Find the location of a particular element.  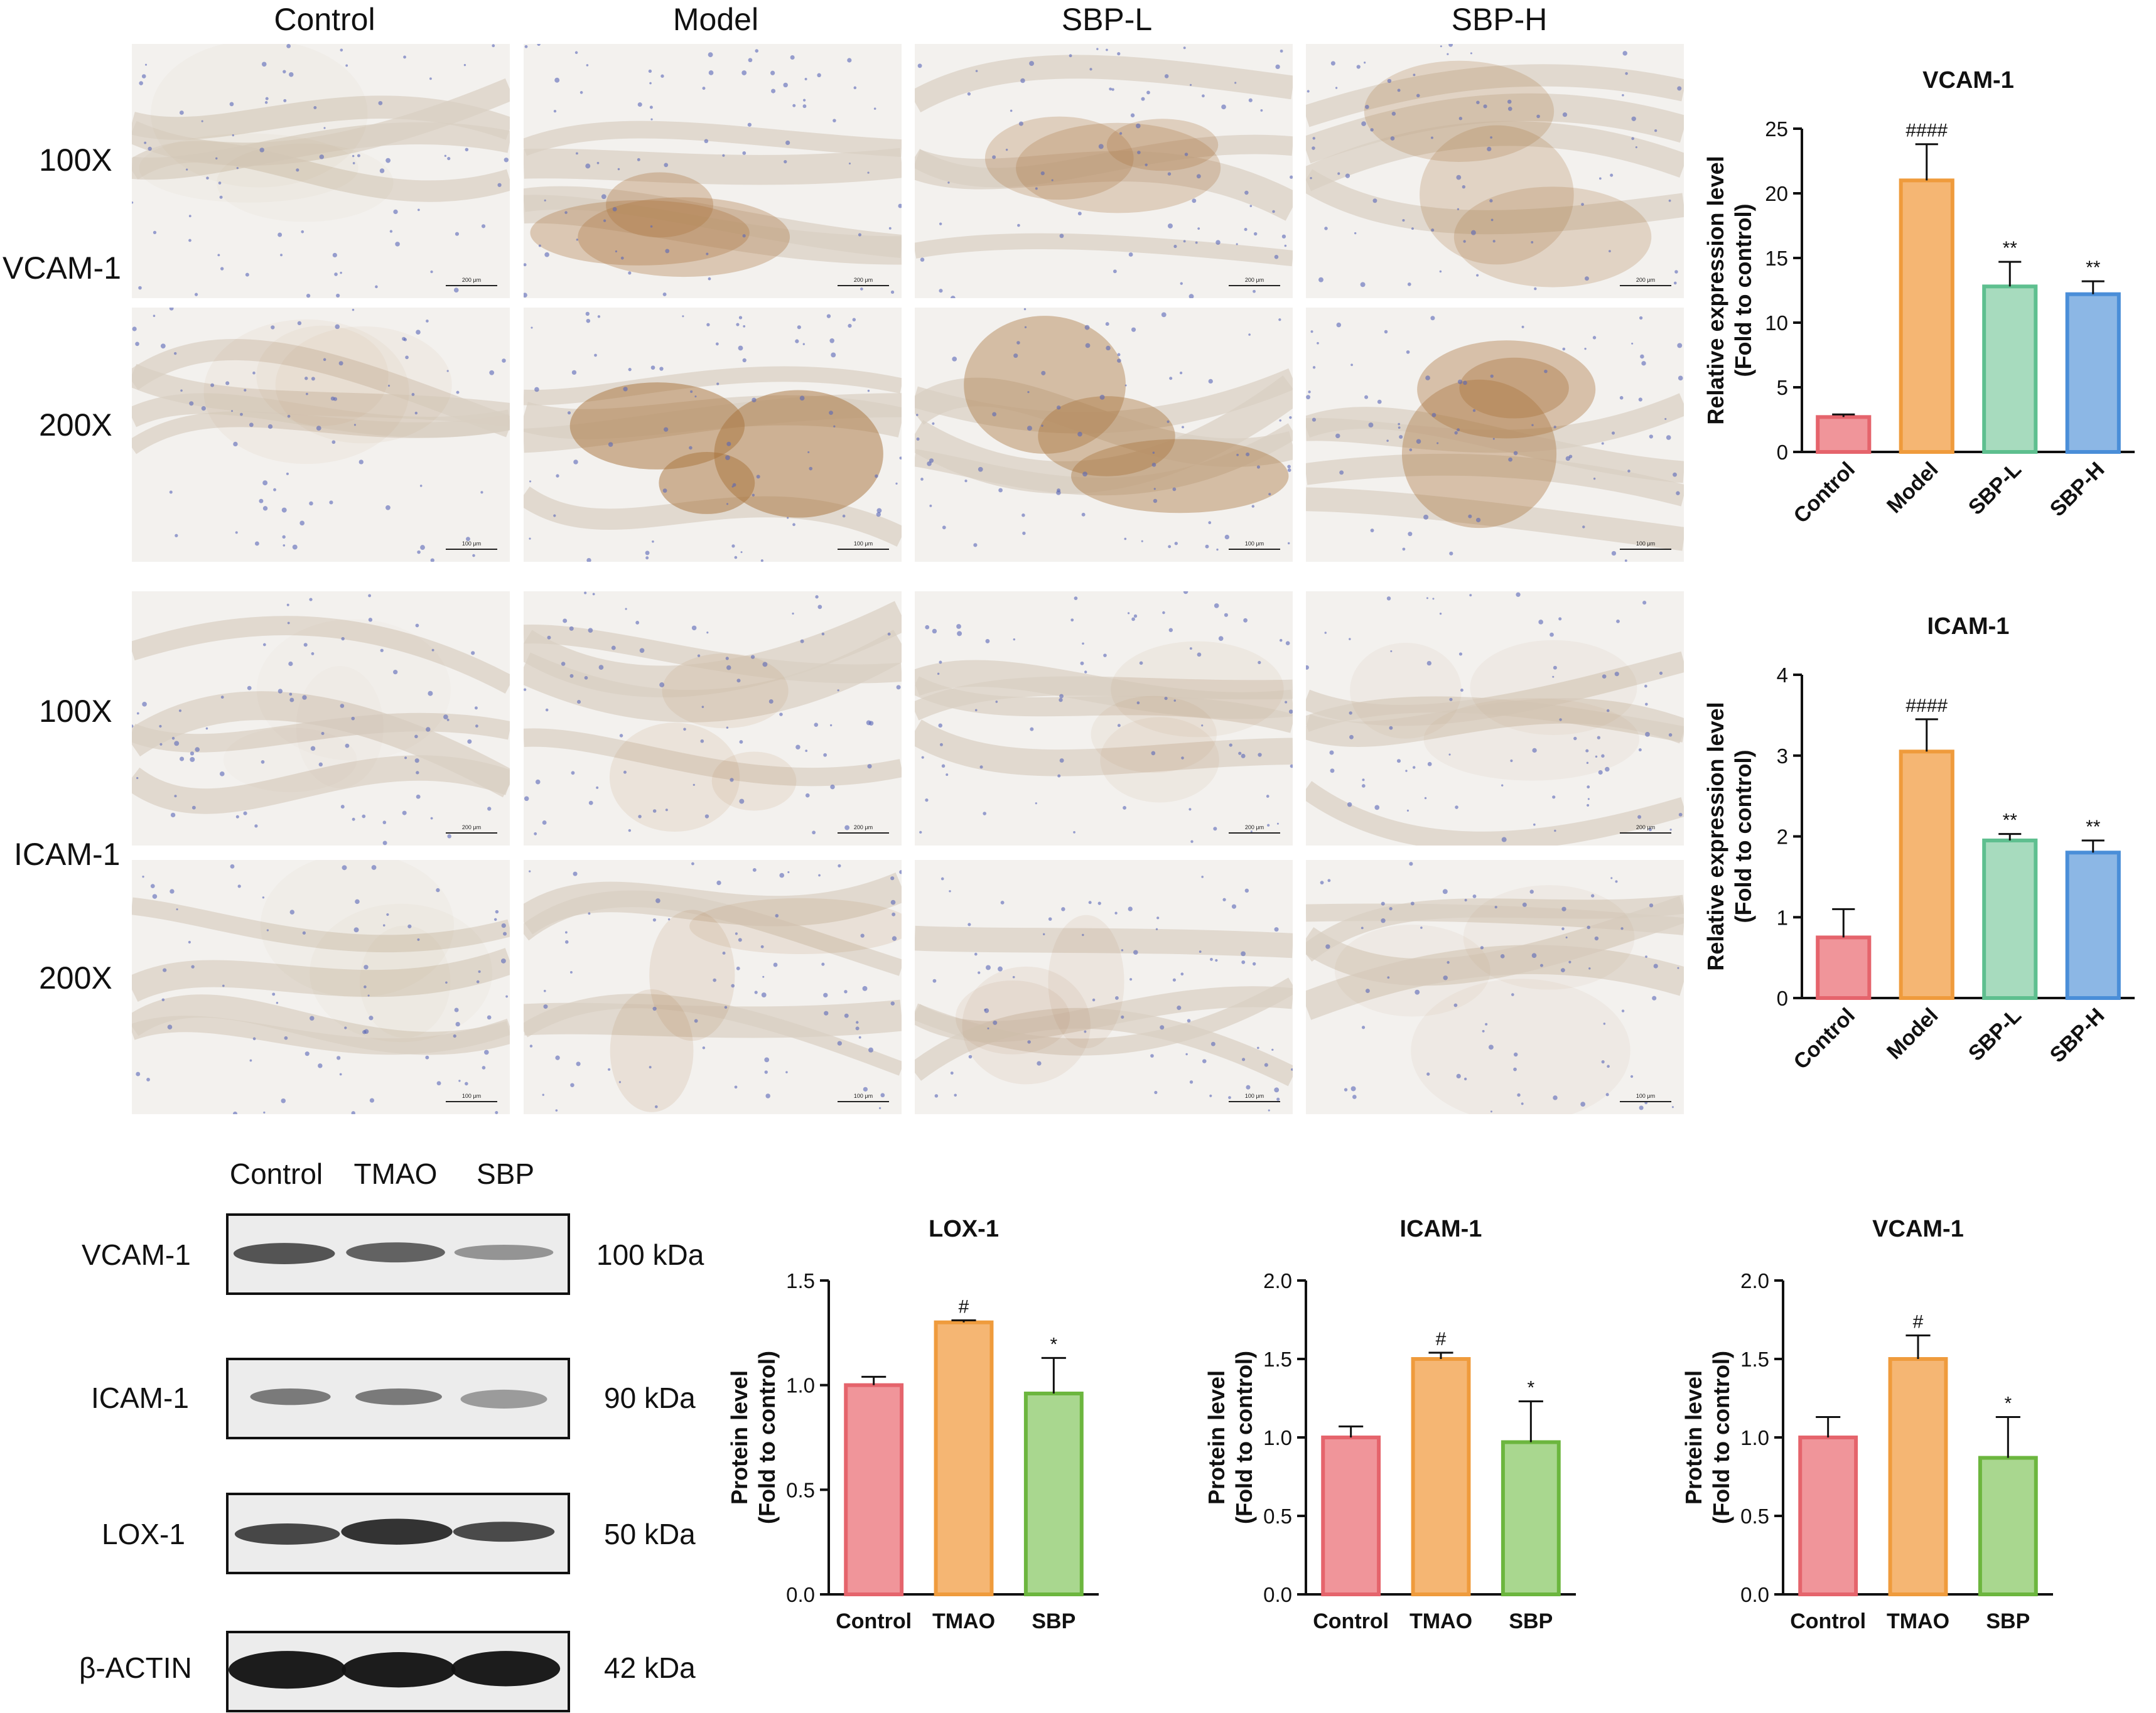

ihc-col-header-sbp-h: SBP-H is located at coordinates (1500, 20).